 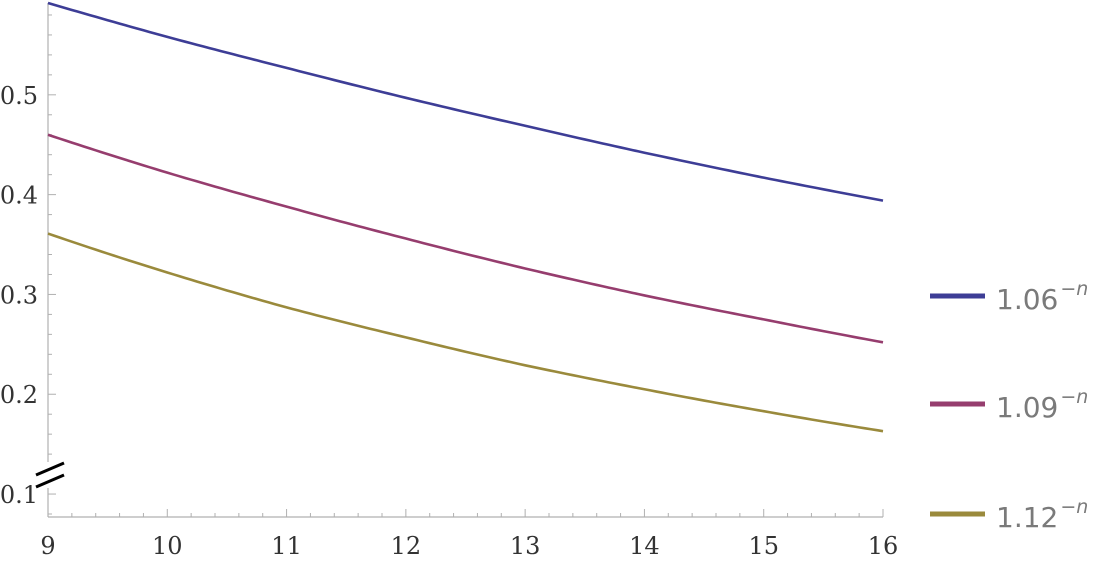 I want to click on legend-label-2: 1.09 −n, so click(x=1042, y=405).